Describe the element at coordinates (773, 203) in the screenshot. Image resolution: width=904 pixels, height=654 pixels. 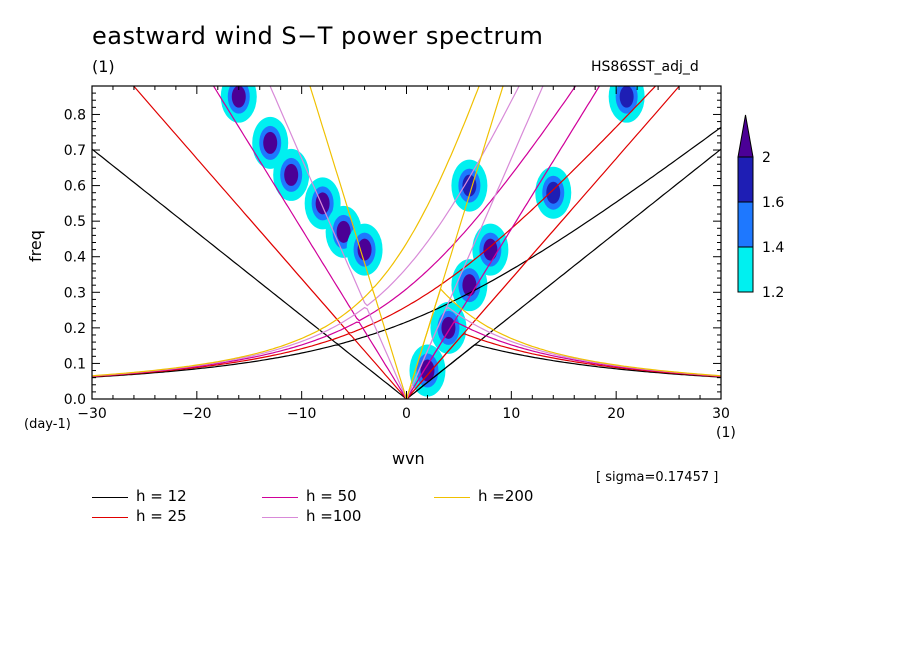
I see `colorbar-label: 1.6` at that location.